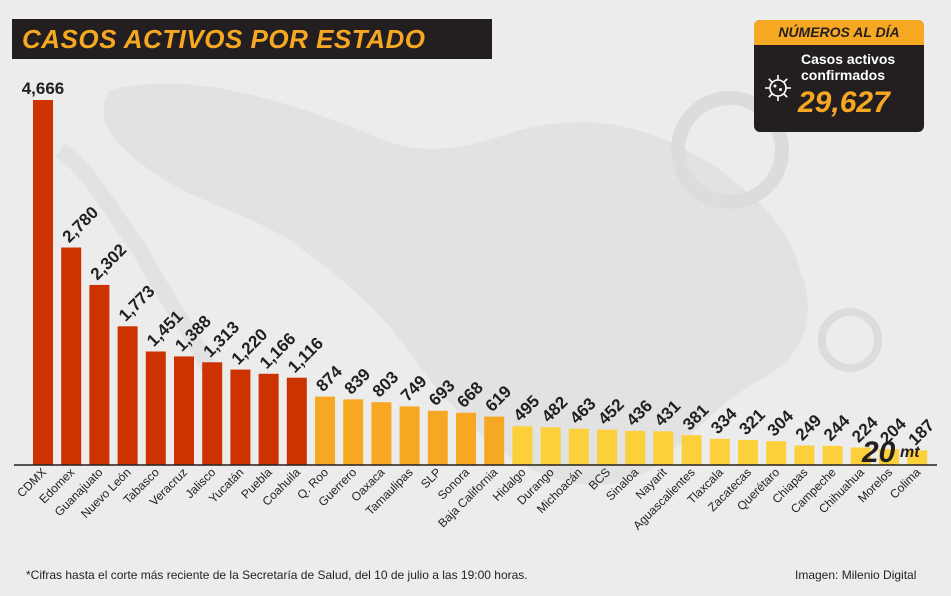 This screenshot has width=951, height=596. I want to click on value-label-28: 244, so click(837, 428).